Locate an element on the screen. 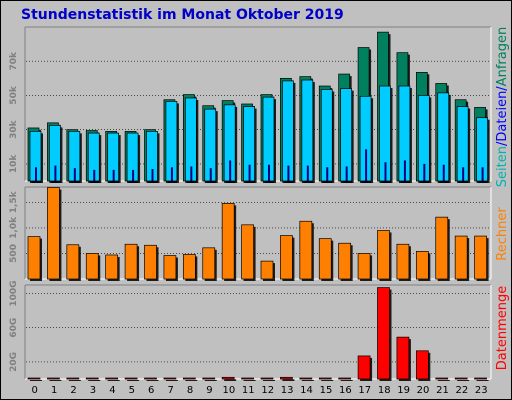  bar-rechner-21-body is located at coordinates (442, 248).